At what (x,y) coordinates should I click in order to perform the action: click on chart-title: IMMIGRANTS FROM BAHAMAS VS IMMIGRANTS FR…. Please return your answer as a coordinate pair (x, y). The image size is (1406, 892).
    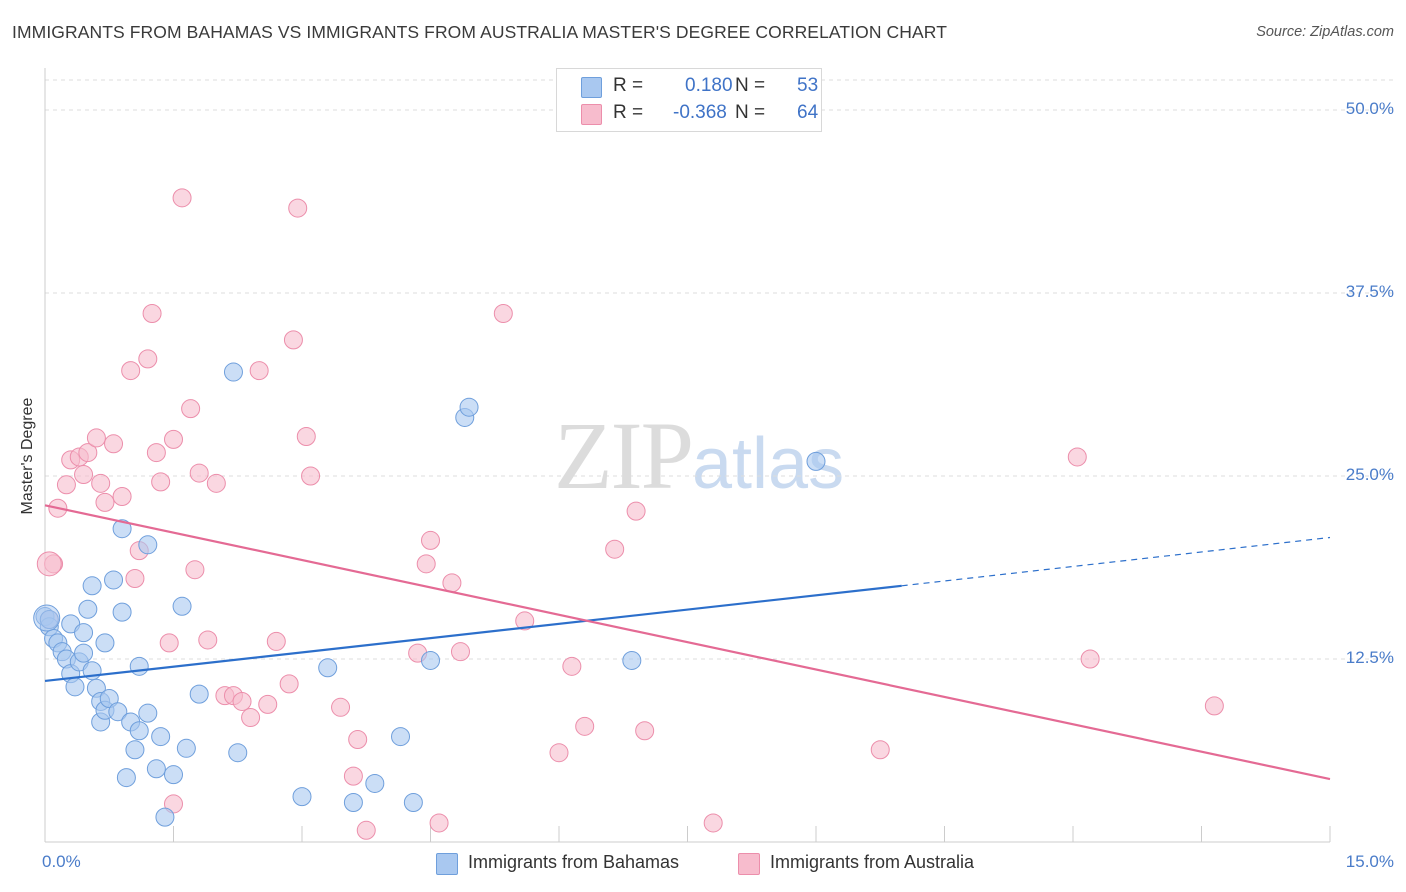
    Looking at the image, I should click on (480, 32).